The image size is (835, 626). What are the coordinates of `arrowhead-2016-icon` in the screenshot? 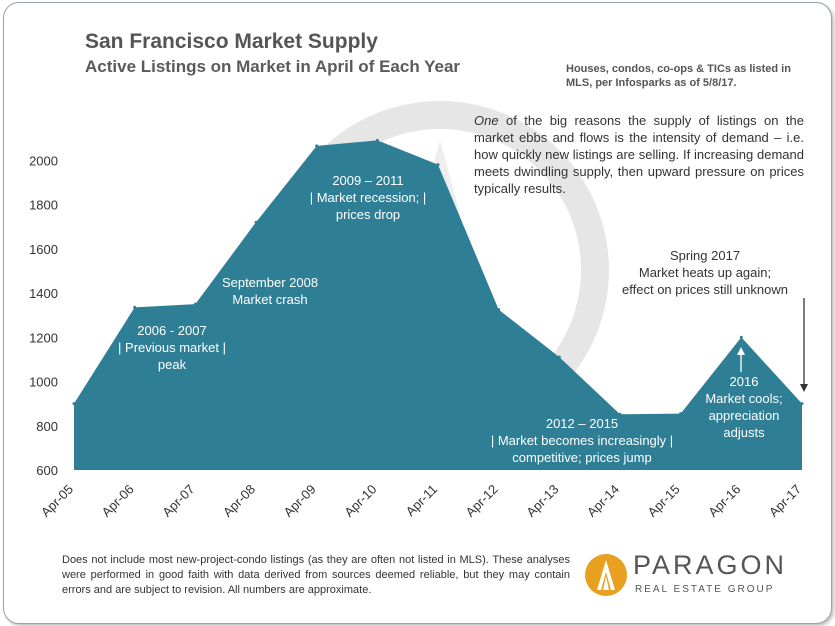 It's located at (741, 351).